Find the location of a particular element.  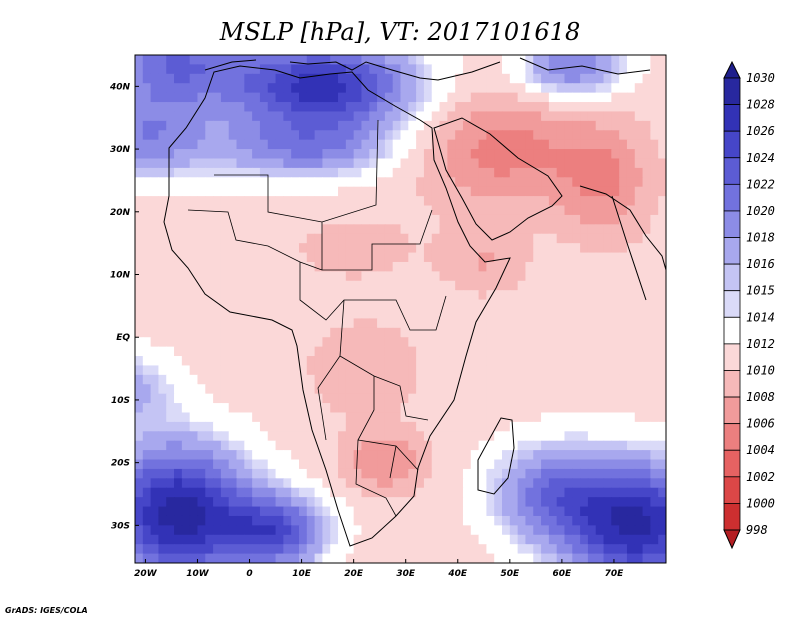

colorbar-label: 1014 is located at coordinates (760, 317).